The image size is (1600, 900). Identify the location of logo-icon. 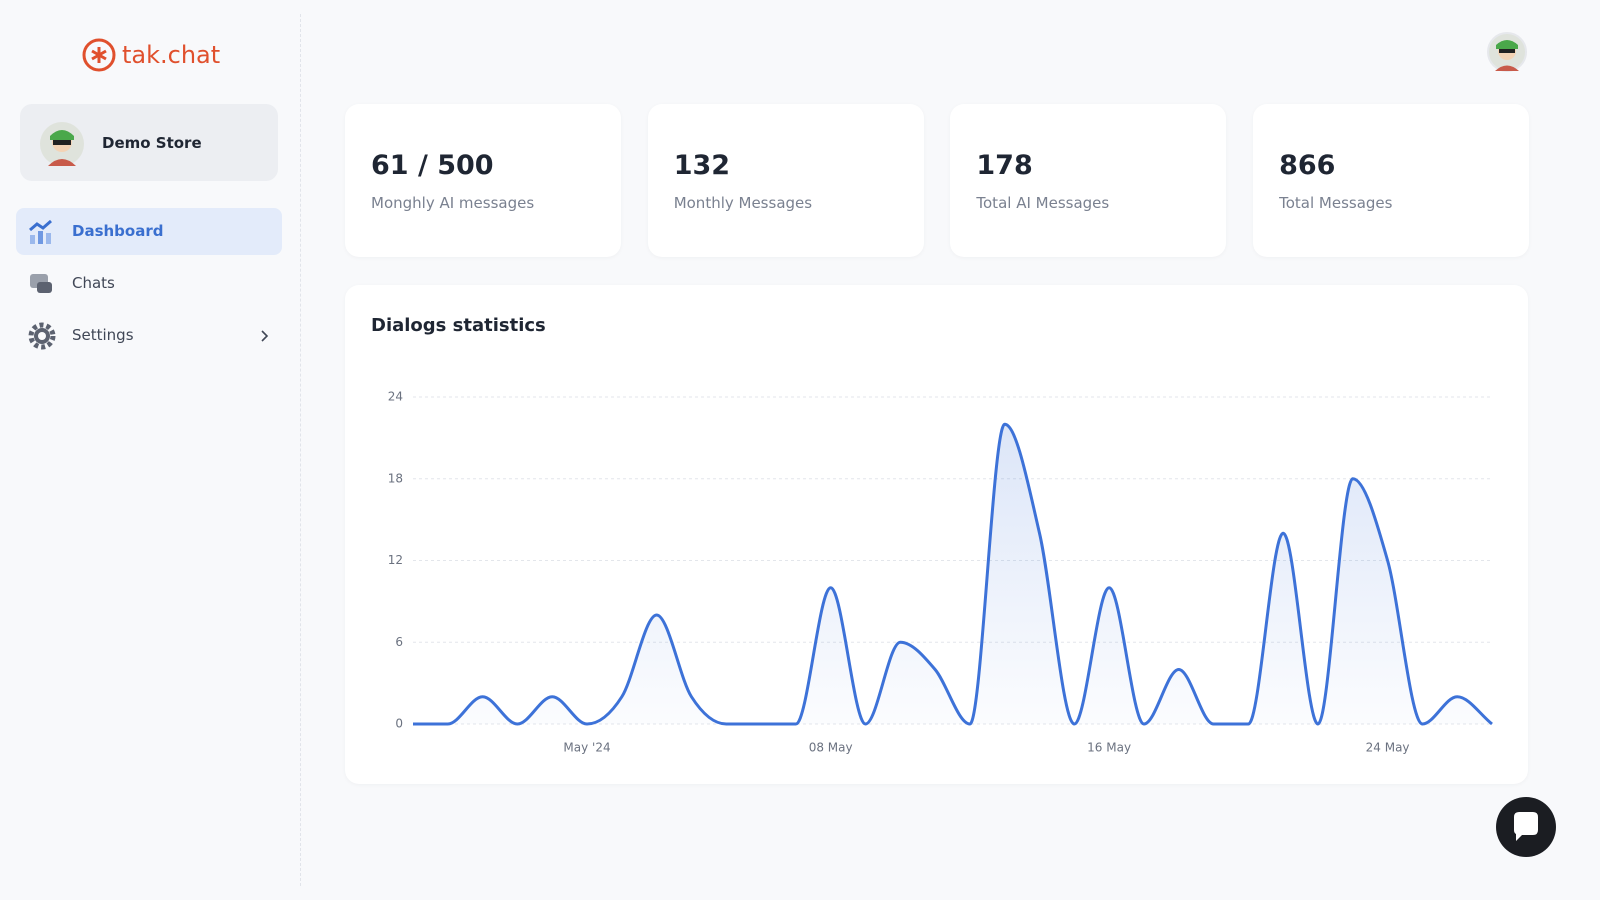
(99, 55).